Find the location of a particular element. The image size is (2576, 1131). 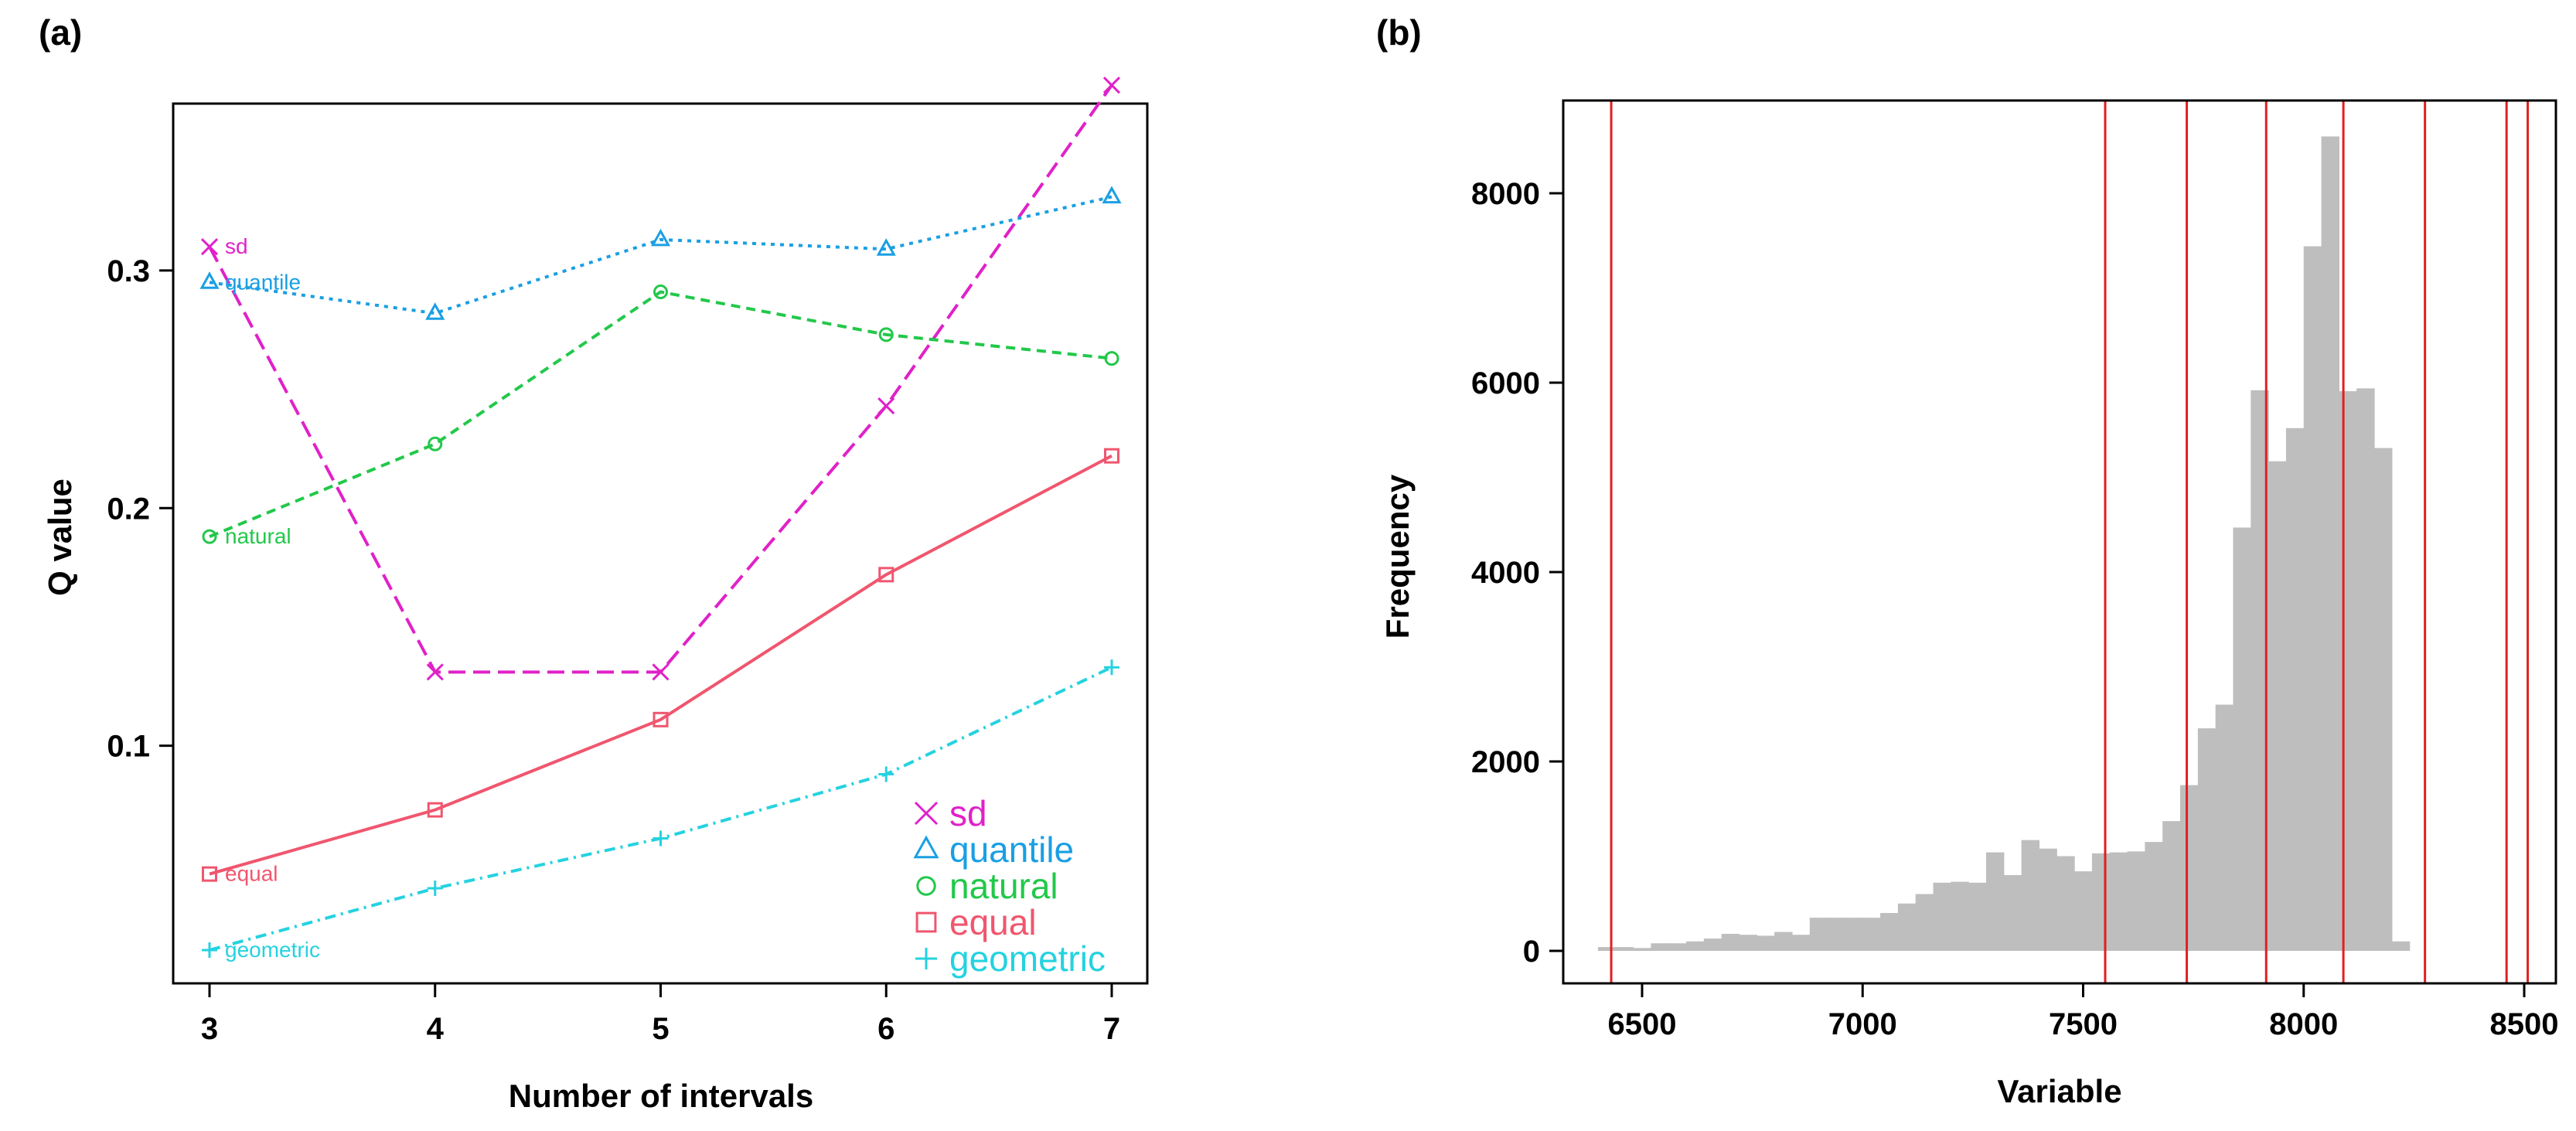

panel-b-label: (b) is located at coordinates (1399, 32).